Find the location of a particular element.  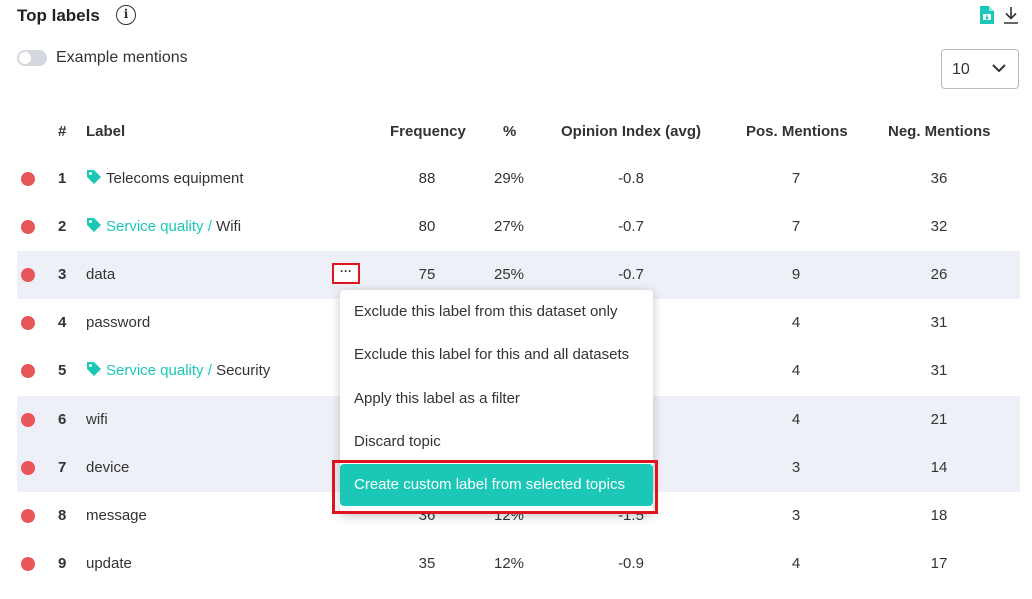

column-header-percent: % is located at coordinates (510, 131).